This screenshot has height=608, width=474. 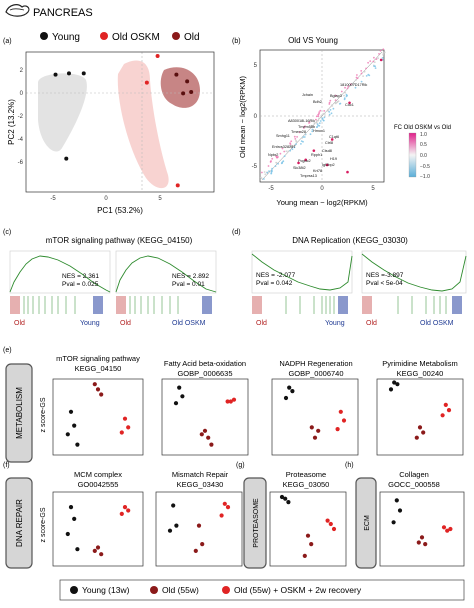 I want to click on svg-text: 1.0, so click(x=423, y=135).